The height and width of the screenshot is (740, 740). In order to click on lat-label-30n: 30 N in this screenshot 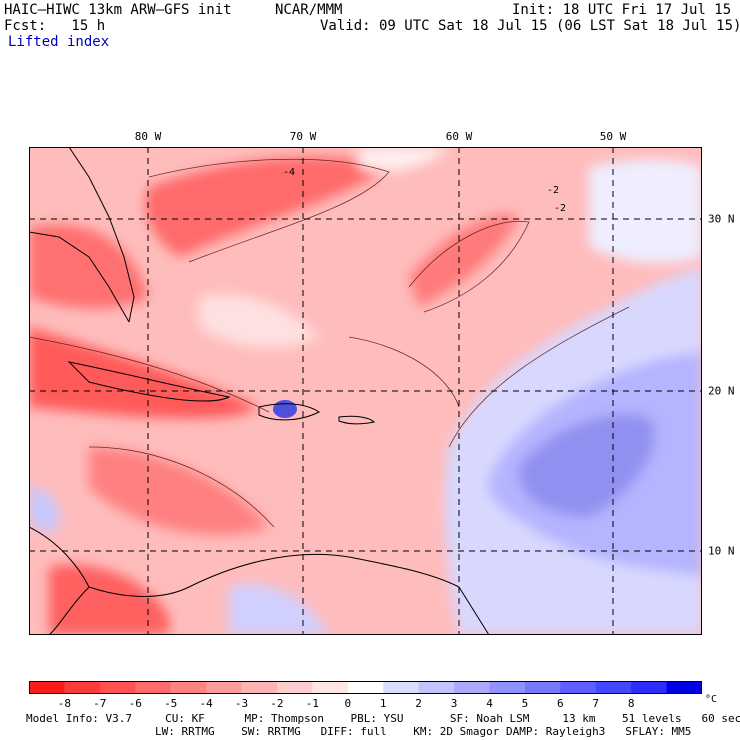, I will do `click(721, 219)`.